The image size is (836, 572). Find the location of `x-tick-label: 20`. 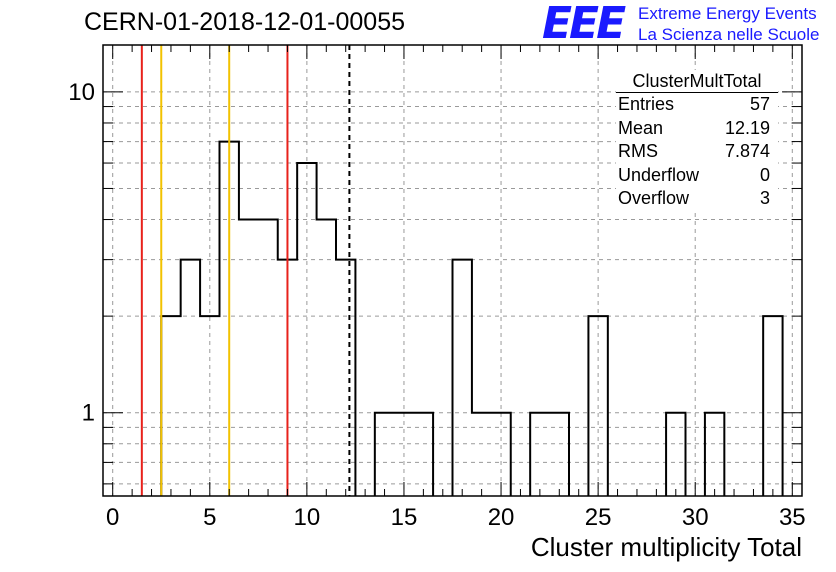

x-tick-label: 20 is located at coordinates (501, 517).